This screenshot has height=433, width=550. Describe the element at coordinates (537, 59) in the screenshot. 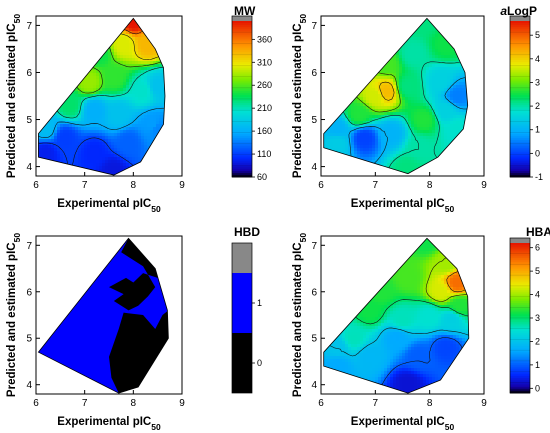

I see `colorbar-tick-label: 4` at that location.